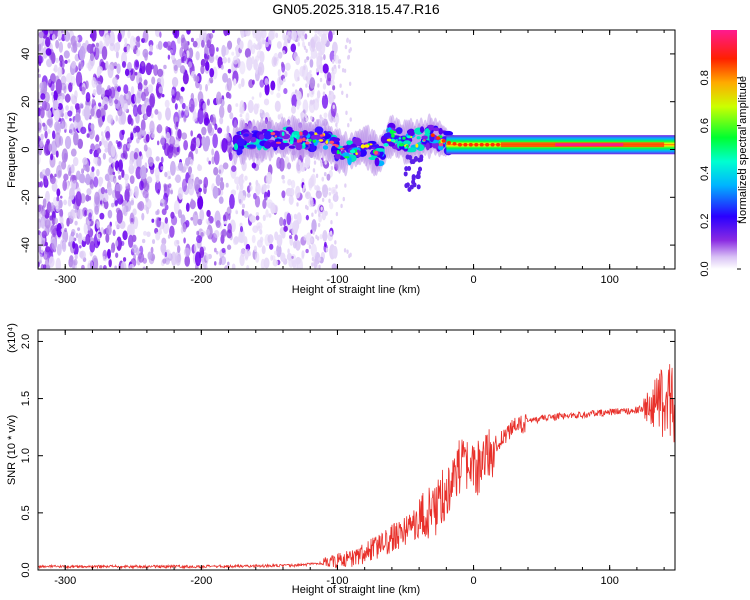 The width and height of the screenshot is (750, 600). Describe the element at coordinates (373, 146) in the screenshot. I see `band-blob` at that location.